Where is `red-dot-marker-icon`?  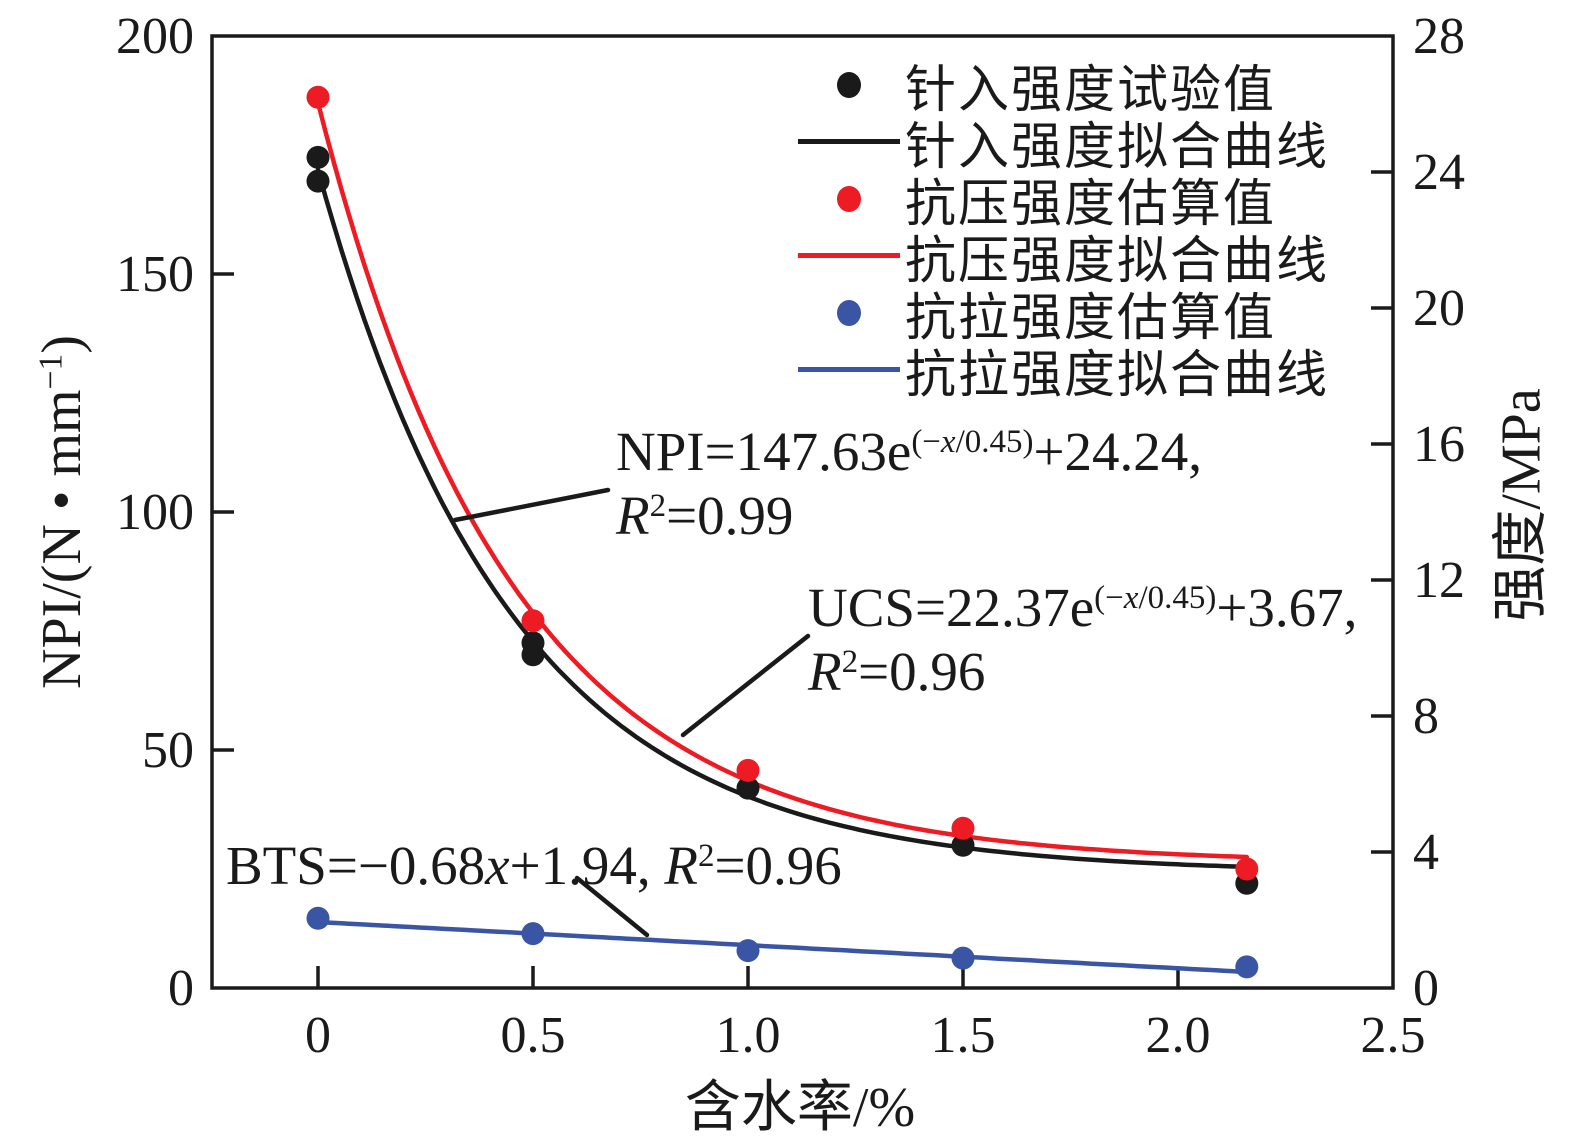
red-dot-marker-icon is located at coordinates (849, 198).